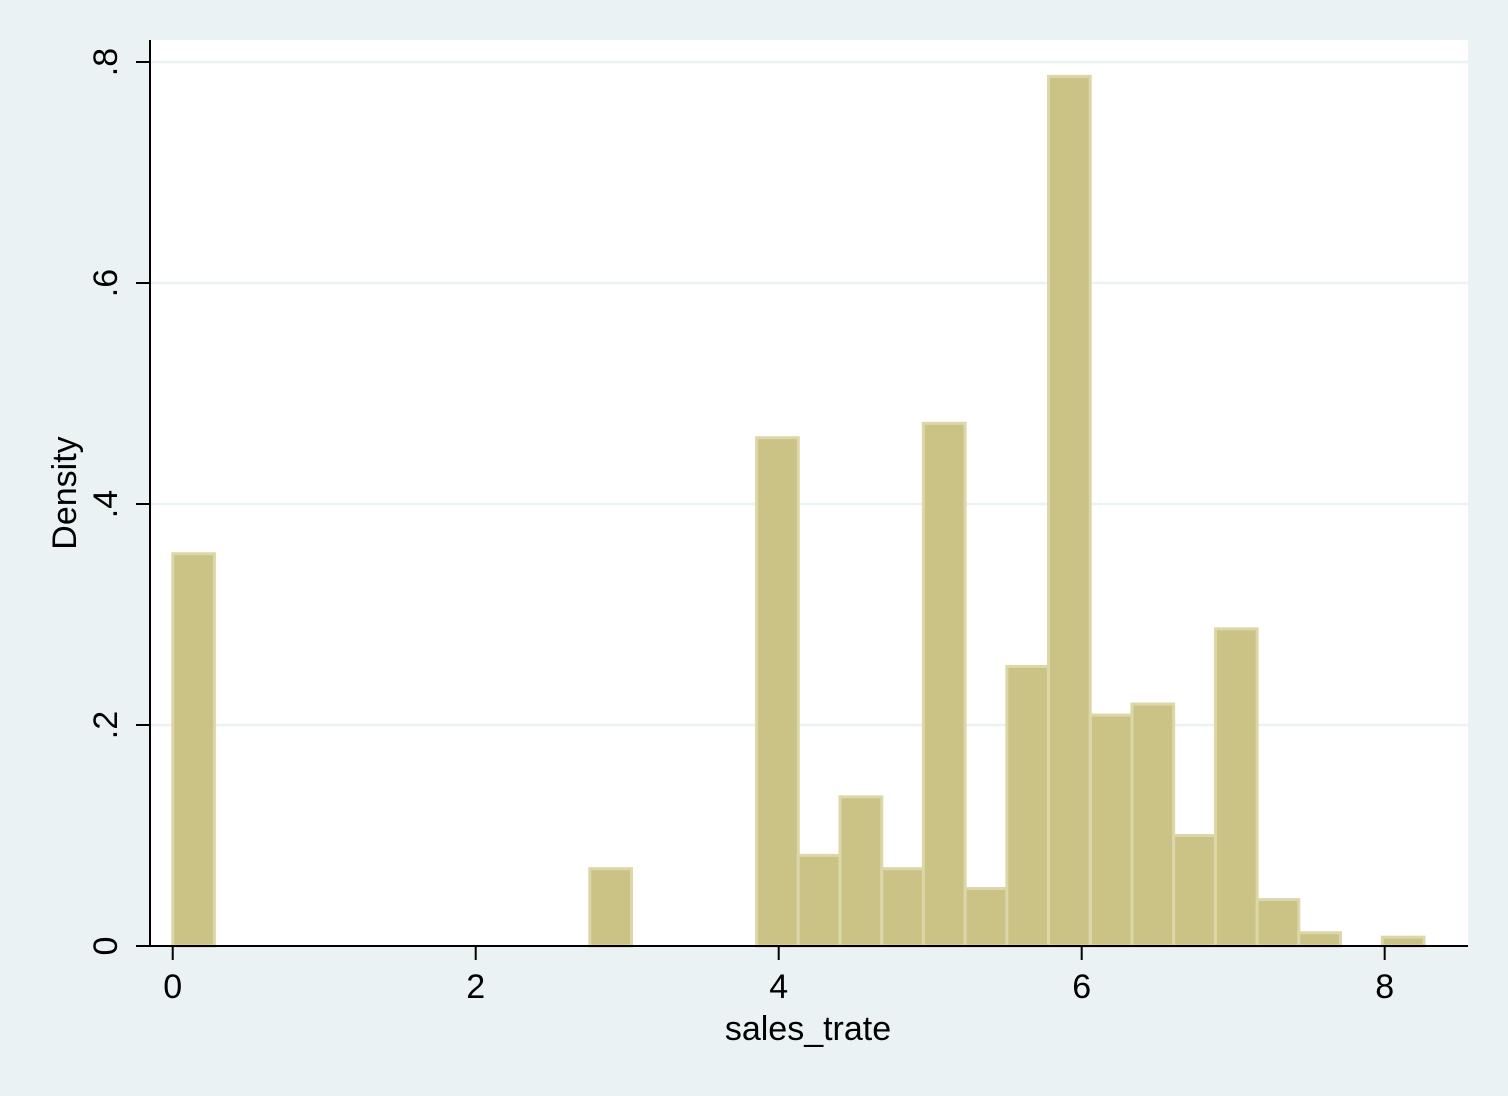 The width and height of the screenshot is (1508, 1096). I want to click on x-tick-label: 2, so click(475, 987).